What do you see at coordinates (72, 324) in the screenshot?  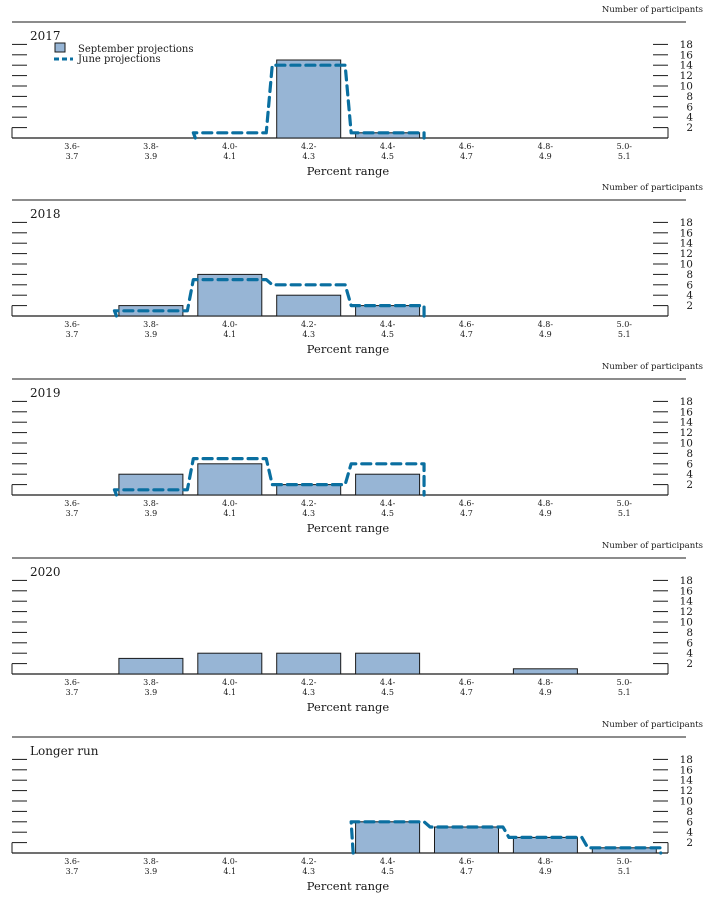 I see `x-tick-label-top: 3.6-` at bounding box center [72, 324].